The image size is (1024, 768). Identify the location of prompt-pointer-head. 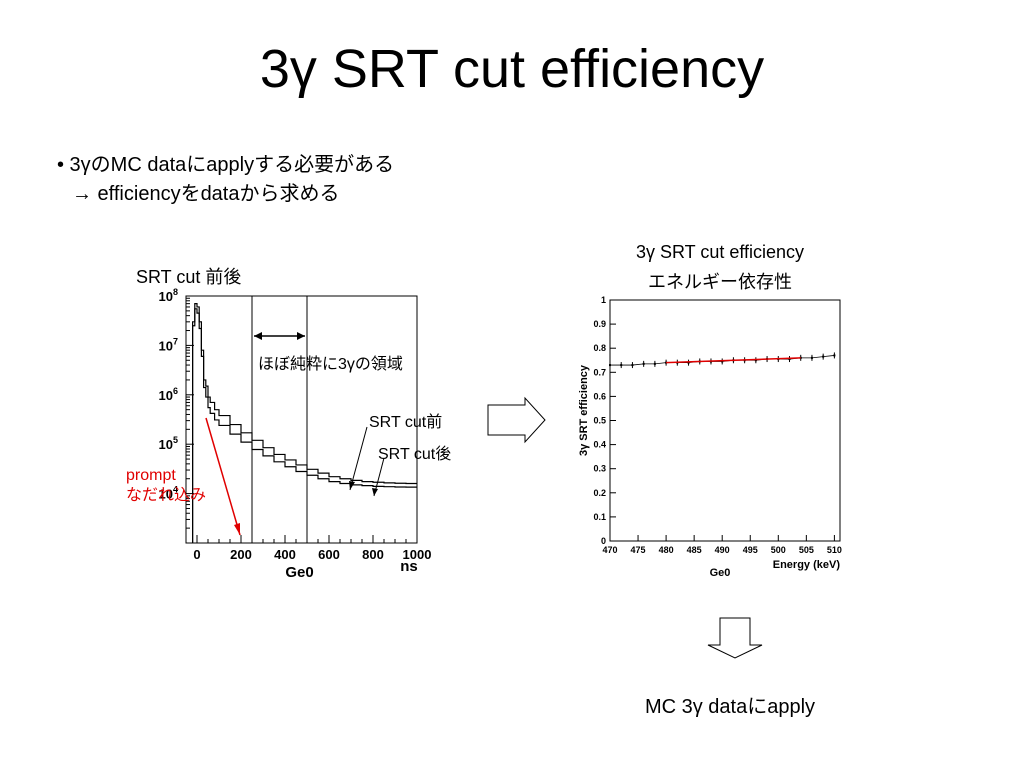
(237, 529).